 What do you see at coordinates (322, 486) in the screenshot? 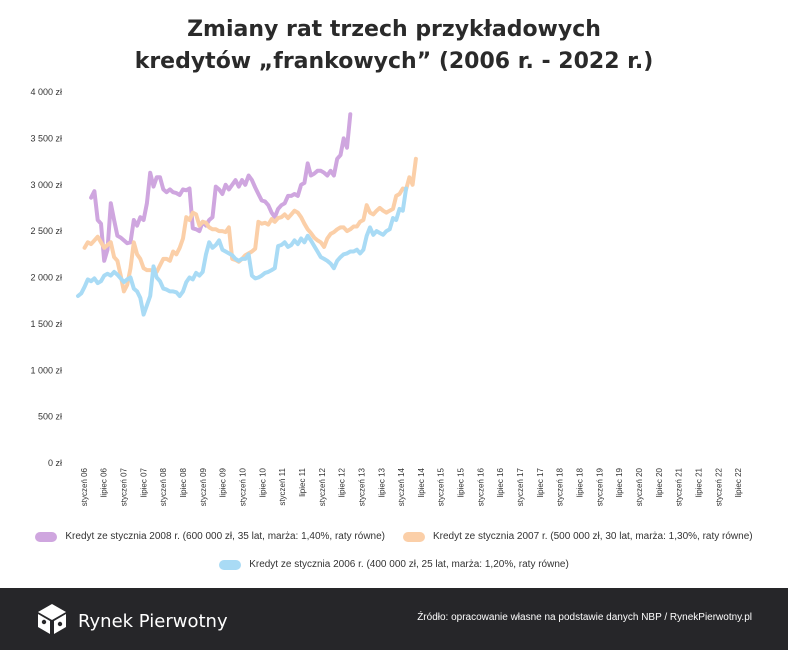
I see `x-tick-label: styczeń 12` at bounding box center [322, 486].